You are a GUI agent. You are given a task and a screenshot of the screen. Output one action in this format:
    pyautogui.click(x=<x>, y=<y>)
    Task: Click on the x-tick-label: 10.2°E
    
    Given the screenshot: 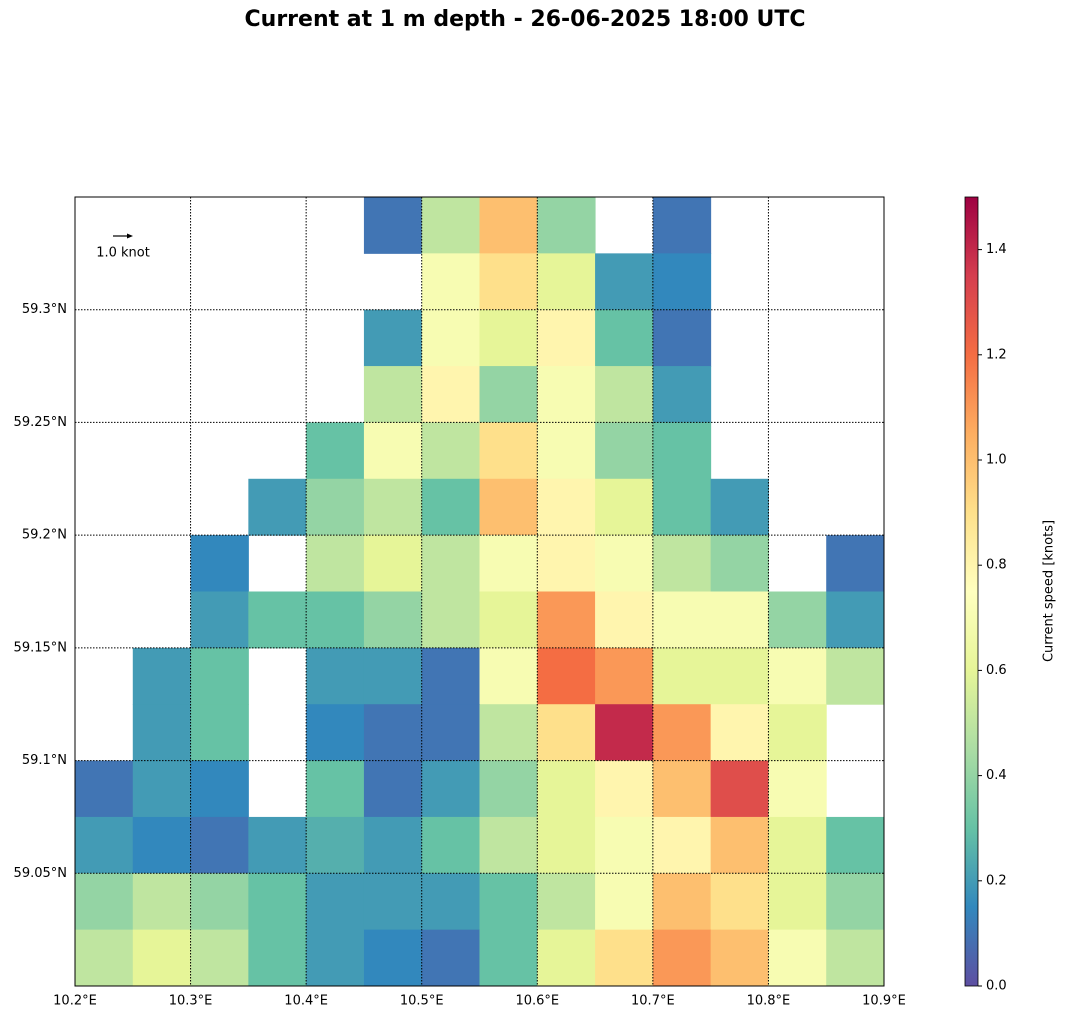 What is the action you would take?
    pyautogui.click(x=75, y=1001)
    